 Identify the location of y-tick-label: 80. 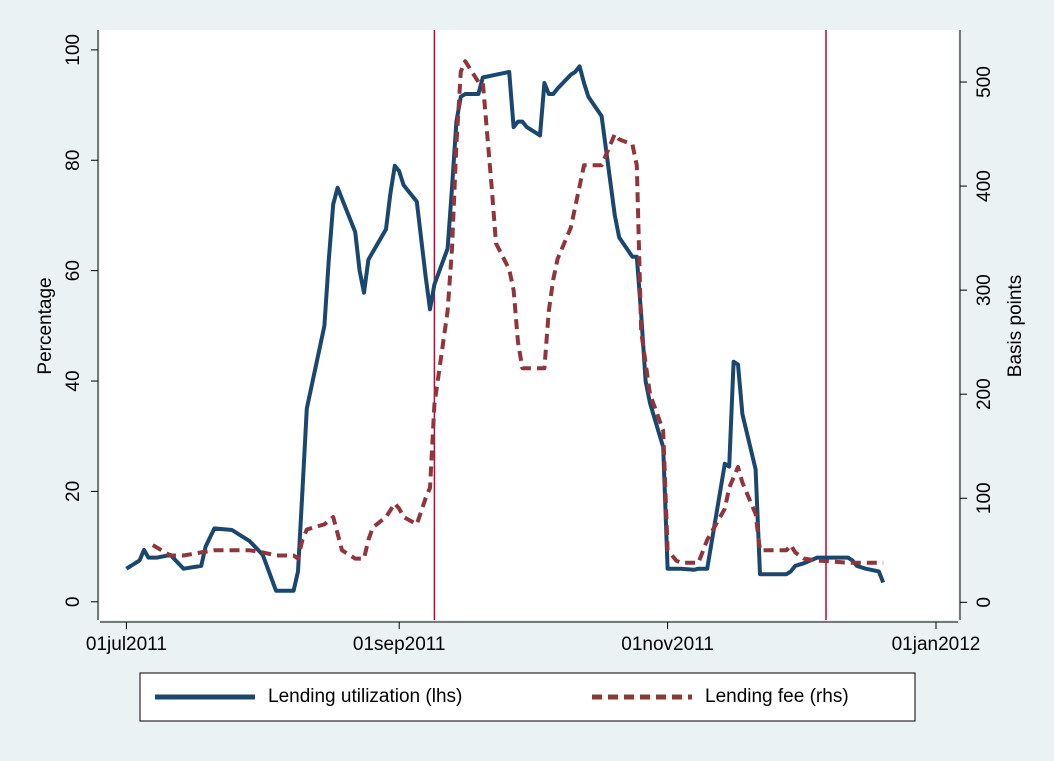
(73, 160).